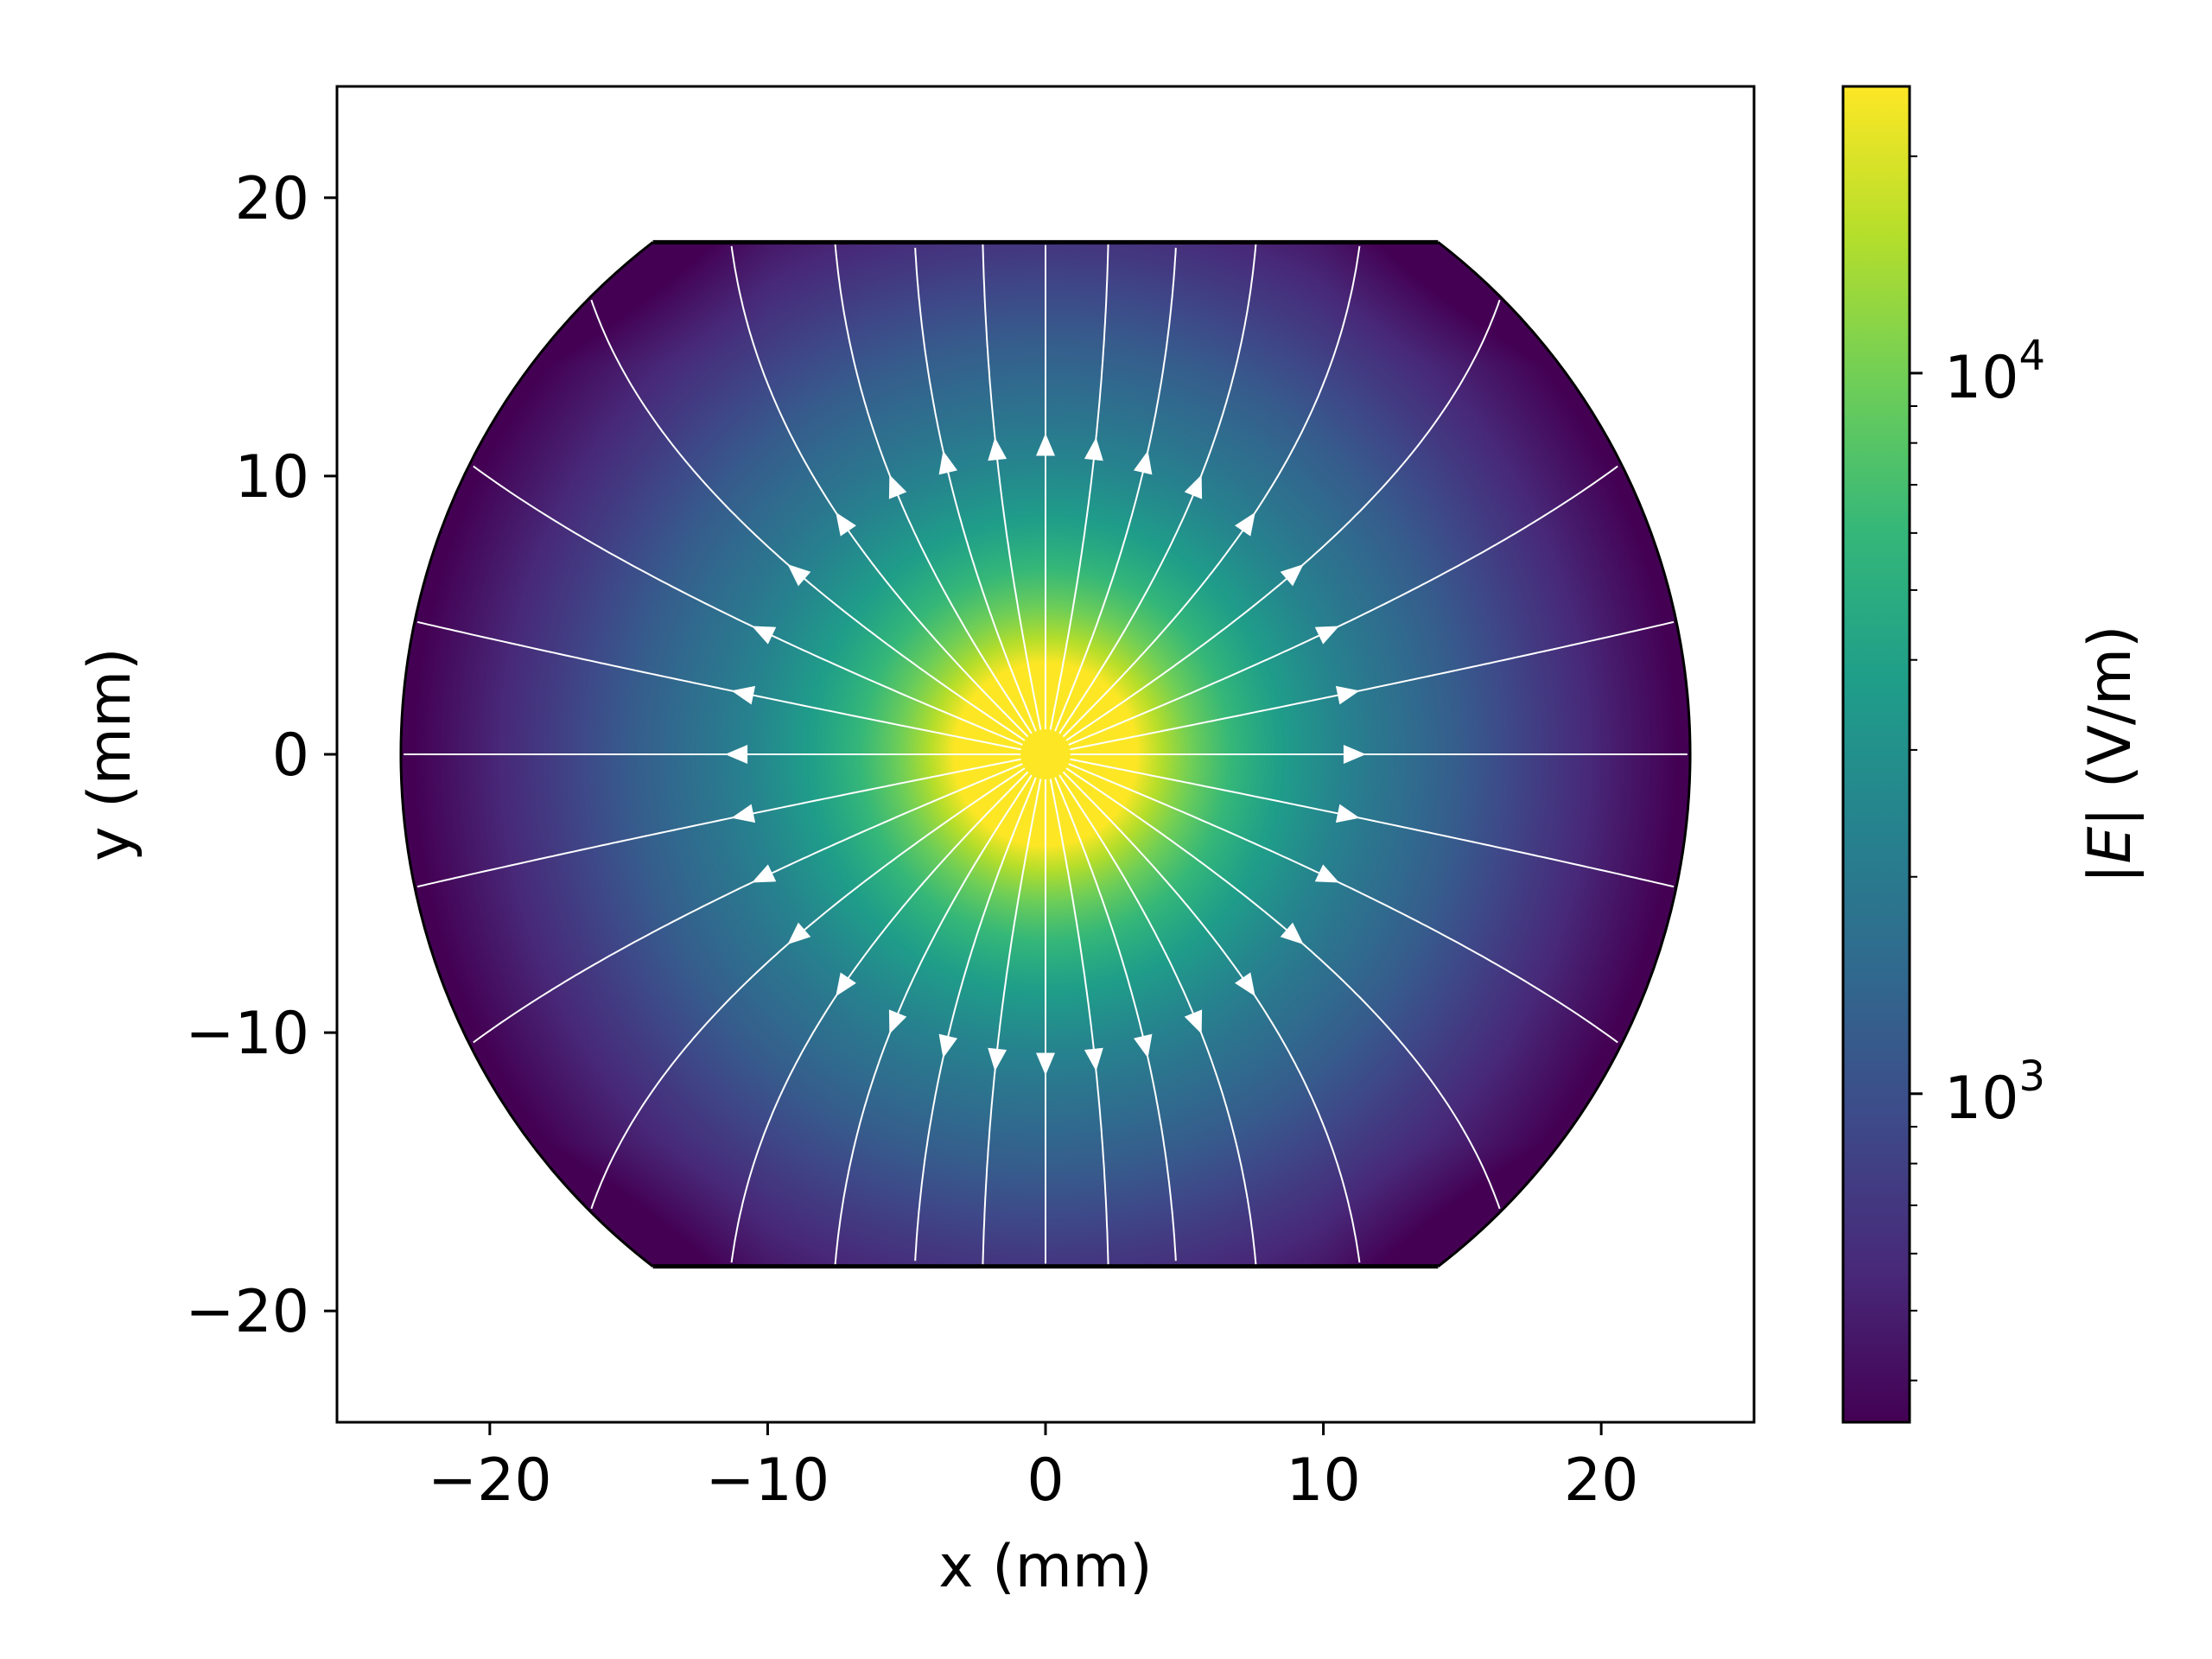  Describe the element at coordinates (1978, 768) in the screenshot. I see `colorbar-ticks: 10³ 10⁴` at that location.